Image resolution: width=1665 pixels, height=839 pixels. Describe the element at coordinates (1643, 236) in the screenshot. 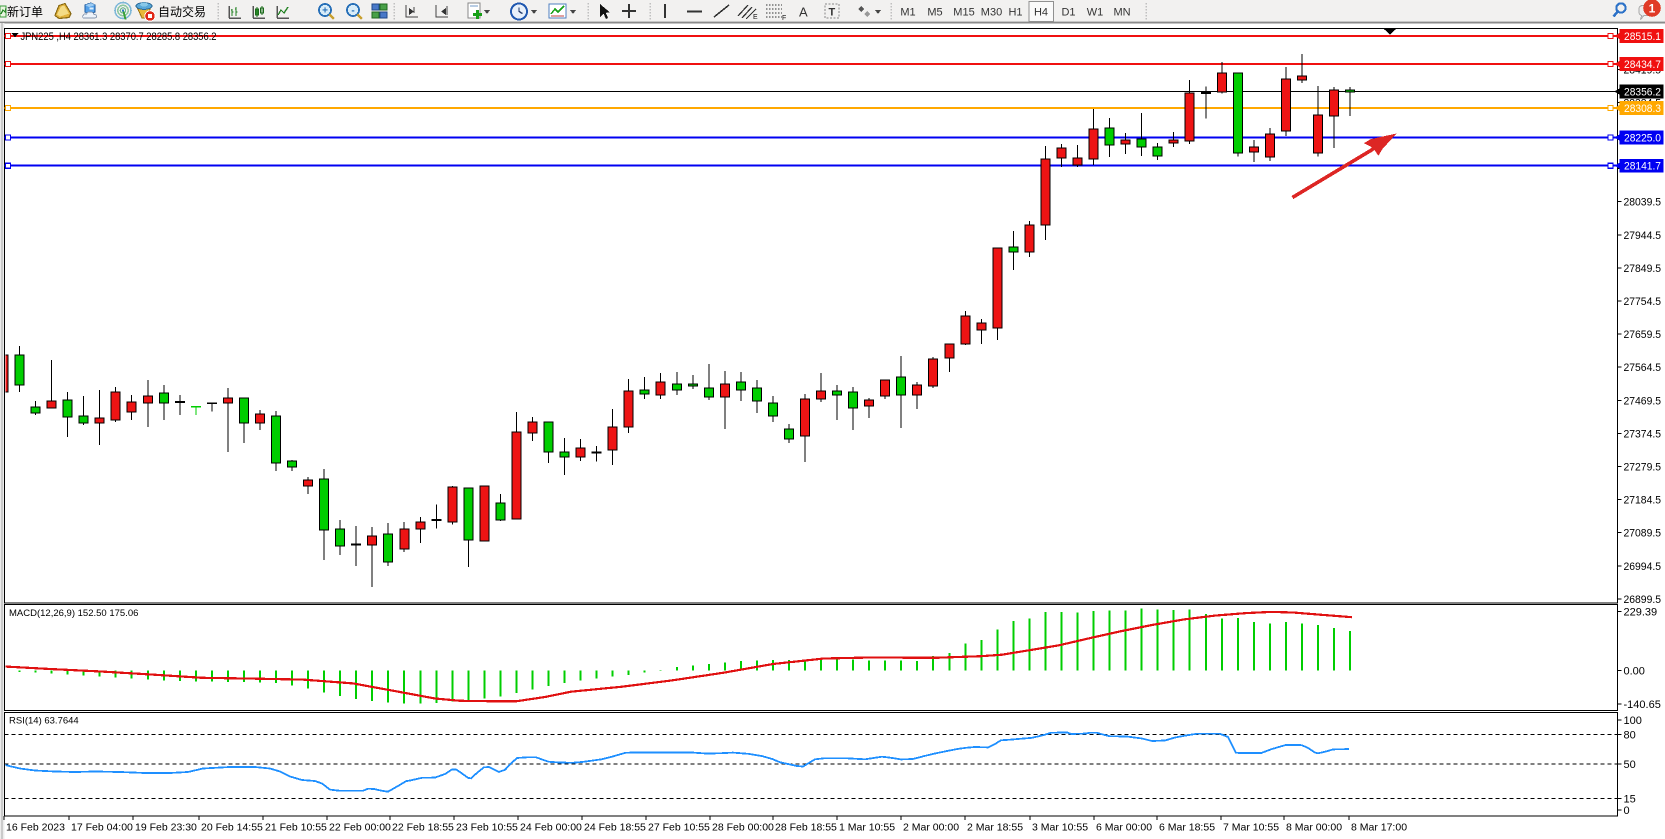

I see `svg-text: 27944.5` at that location.